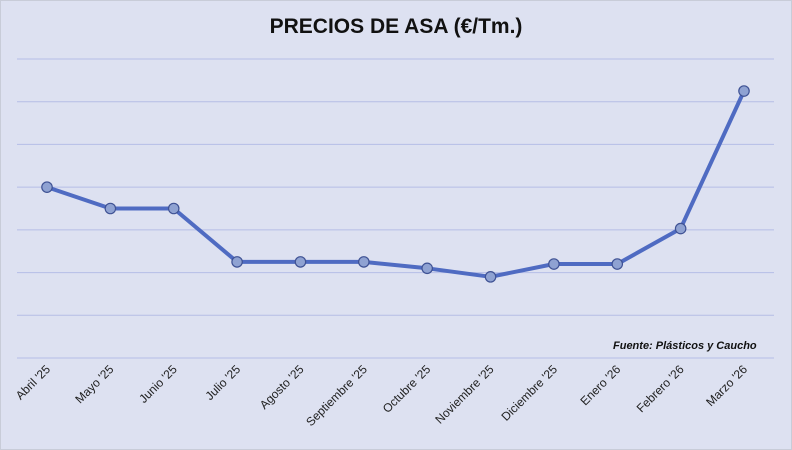 This screenshot has width=792, height=450. What do you see at coordinates (336, 395) in the screenshot?
I see `x-tick-label: Septiembre '25` at bounding box center [336, 395].